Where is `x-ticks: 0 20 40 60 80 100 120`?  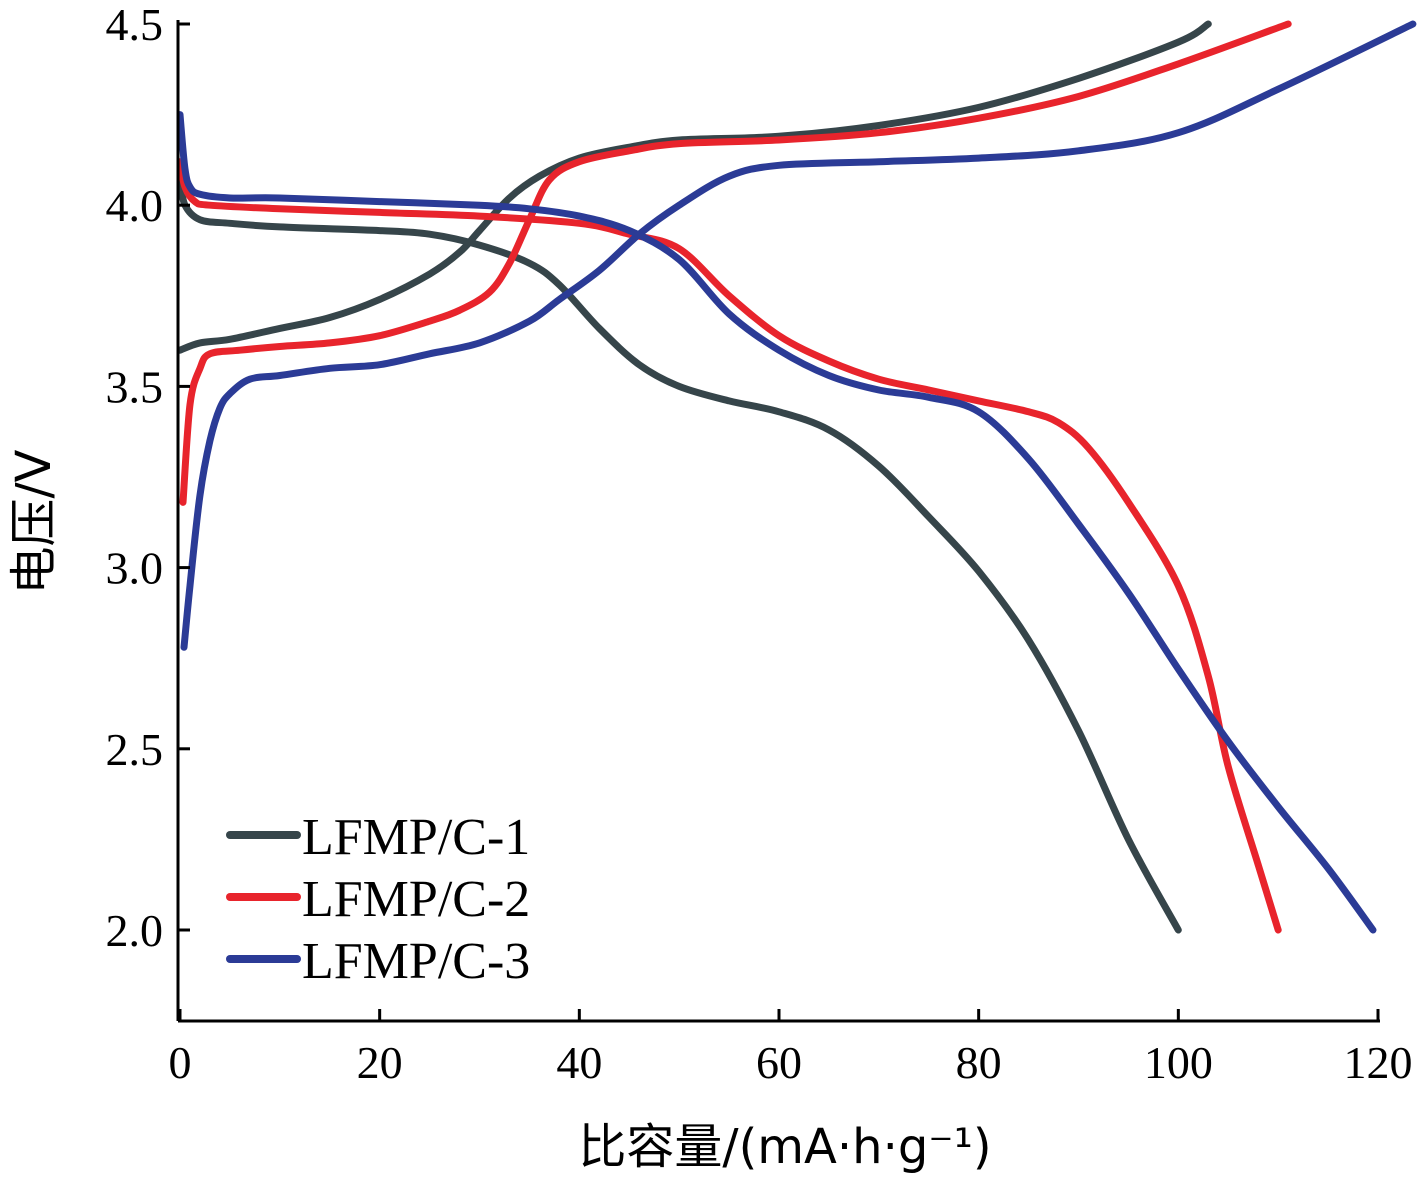
x-ticks: 0 20 40 60 80 100 120 is located at coordinates (791, 1048).